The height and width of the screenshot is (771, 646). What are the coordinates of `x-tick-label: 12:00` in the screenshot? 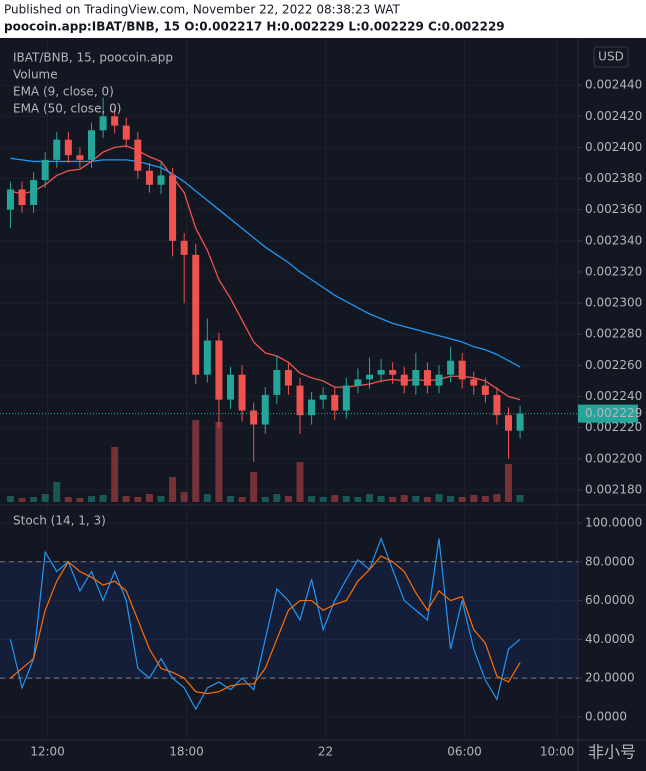 It's located at (47, 752).